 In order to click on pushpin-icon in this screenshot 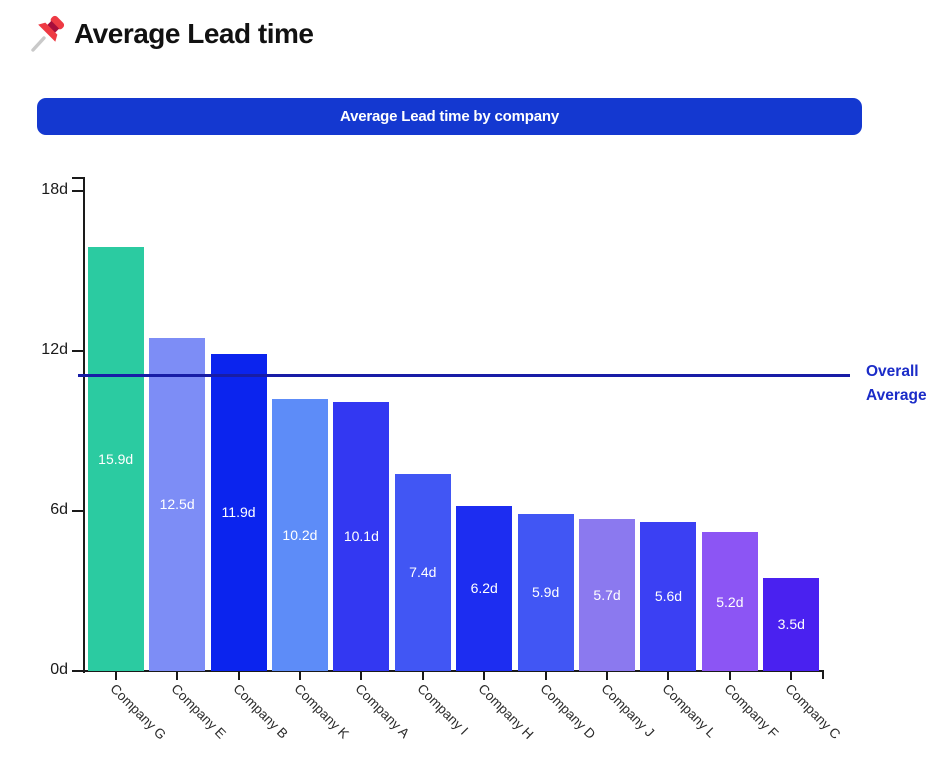, I will do `click(48, 33)`.